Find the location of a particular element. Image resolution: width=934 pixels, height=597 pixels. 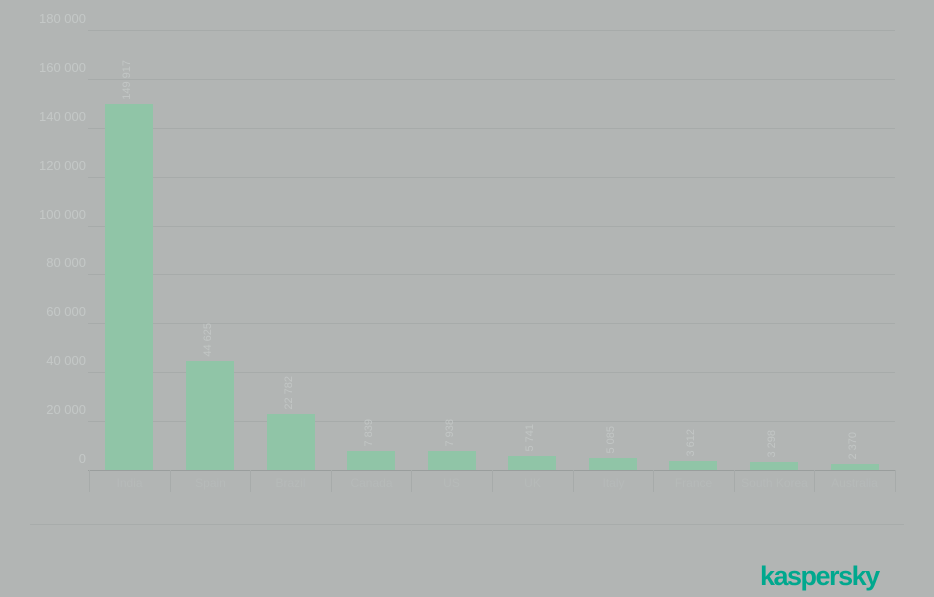

y-tick-label: 80 000 is located at coordinates (66, 262).